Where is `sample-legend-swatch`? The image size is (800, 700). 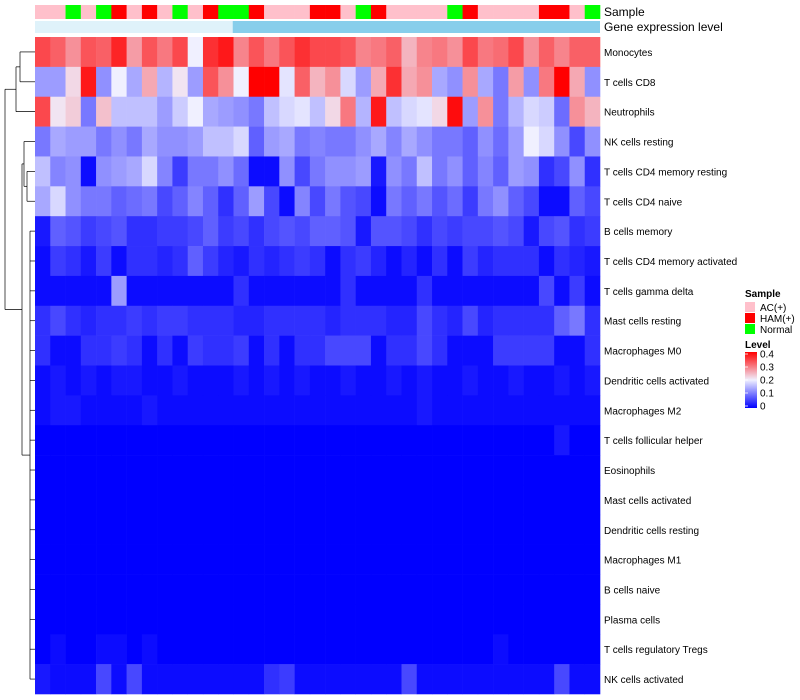 sample-legend-swatch is located at coordinates (750, 318).